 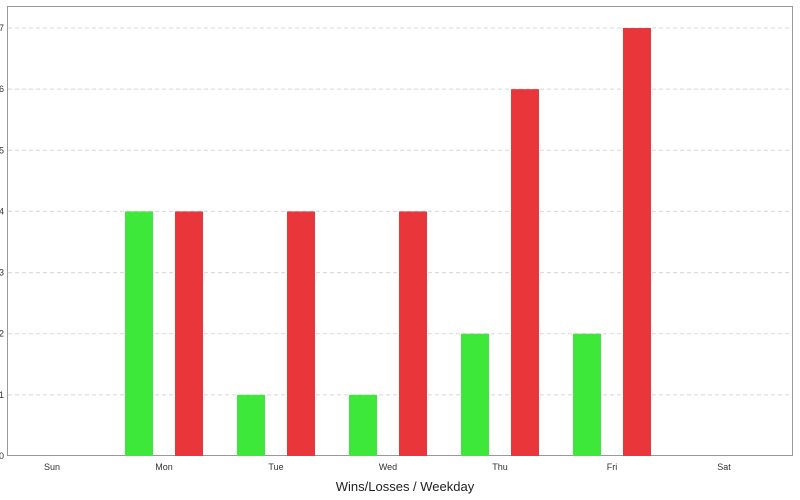 I want to click on y-tick-label: 4, so click(x=2, y=211).